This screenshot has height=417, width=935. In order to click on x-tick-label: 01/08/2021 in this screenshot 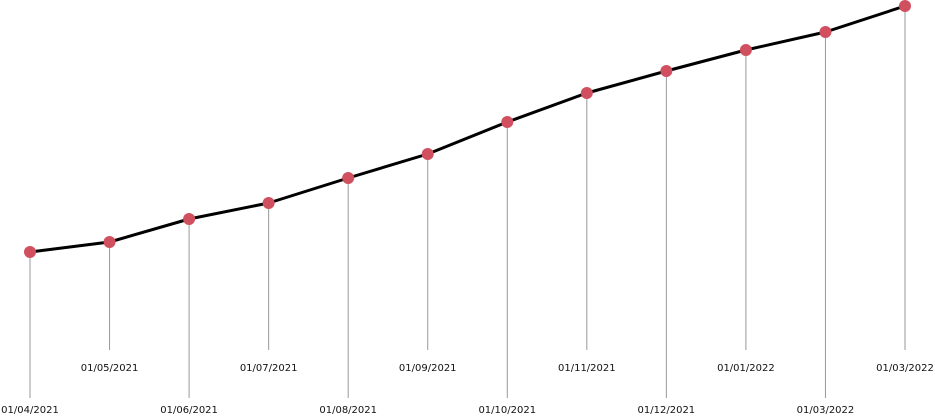, I will do `click(348, 410)`.